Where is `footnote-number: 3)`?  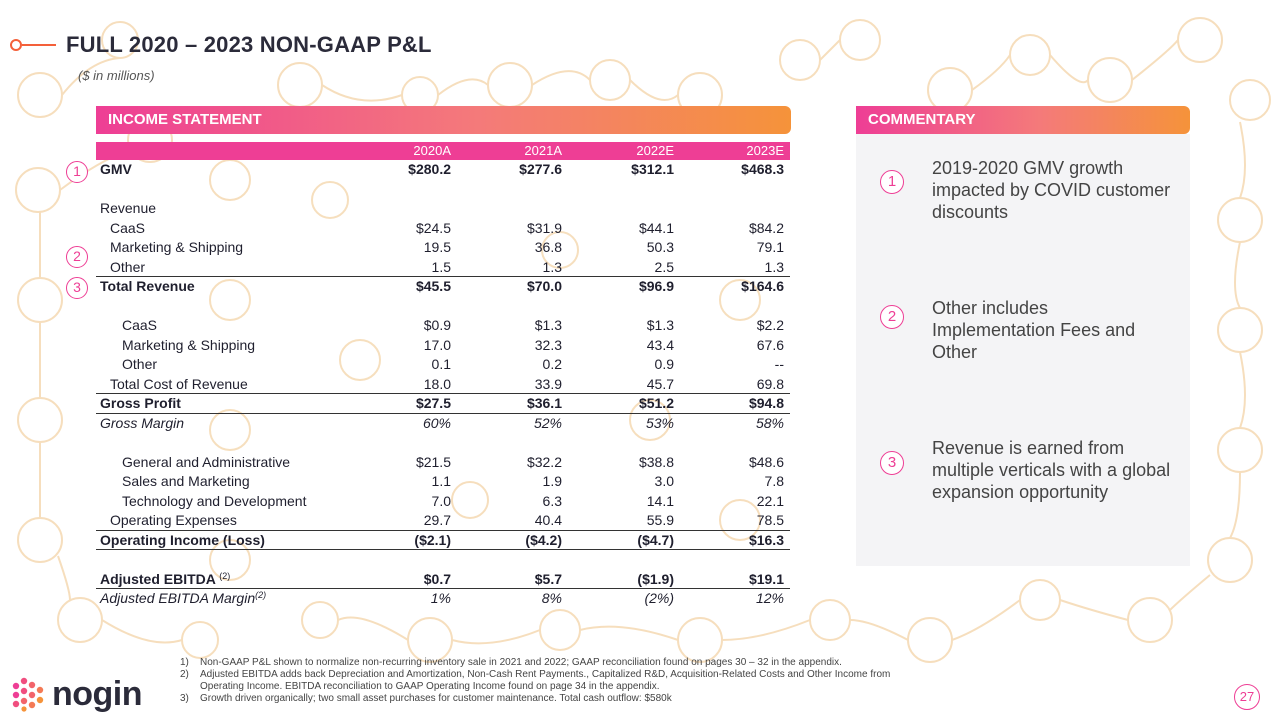 footnote-number: 3) is located at coordinates (184, 698).